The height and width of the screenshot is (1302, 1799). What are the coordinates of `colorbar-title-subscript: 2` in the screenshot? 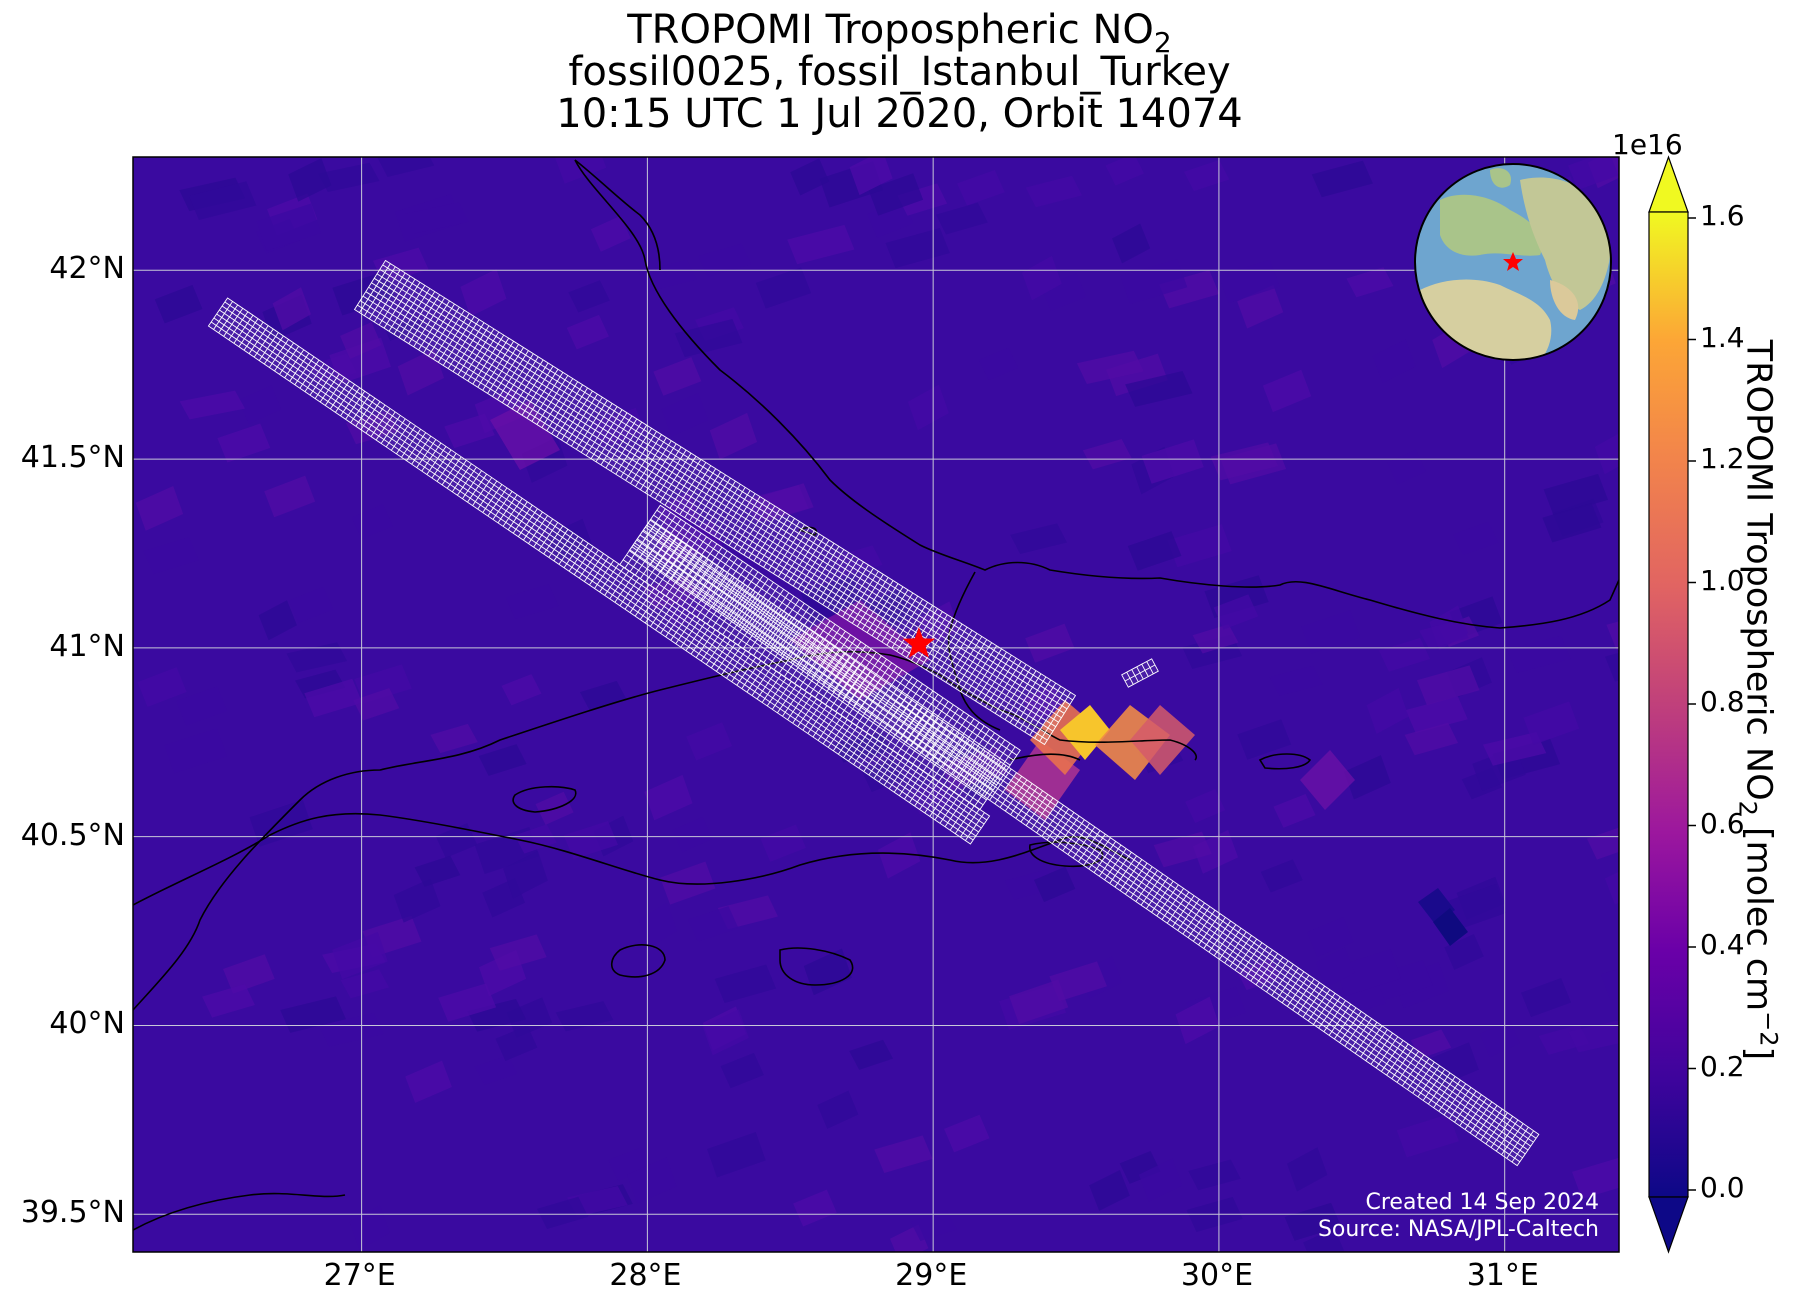 It's located at (1747, 808).